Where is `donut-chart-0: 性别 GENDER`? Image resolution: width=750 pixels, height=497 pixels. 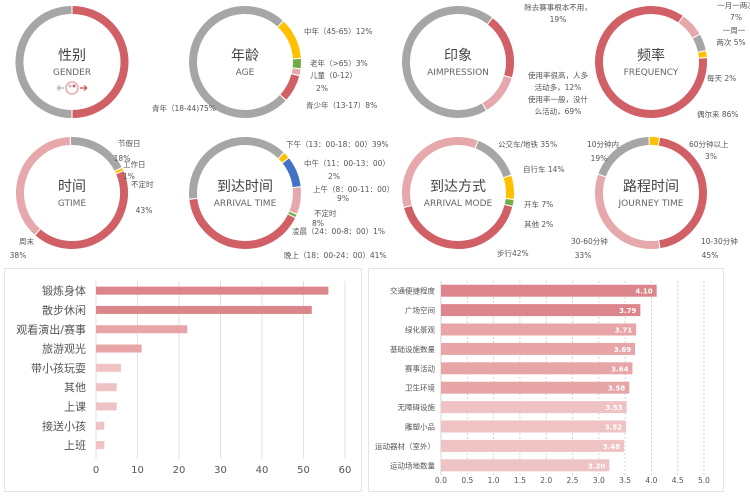
donut-chart-0: 性别 GENDER is located at coordinates (72, 62).